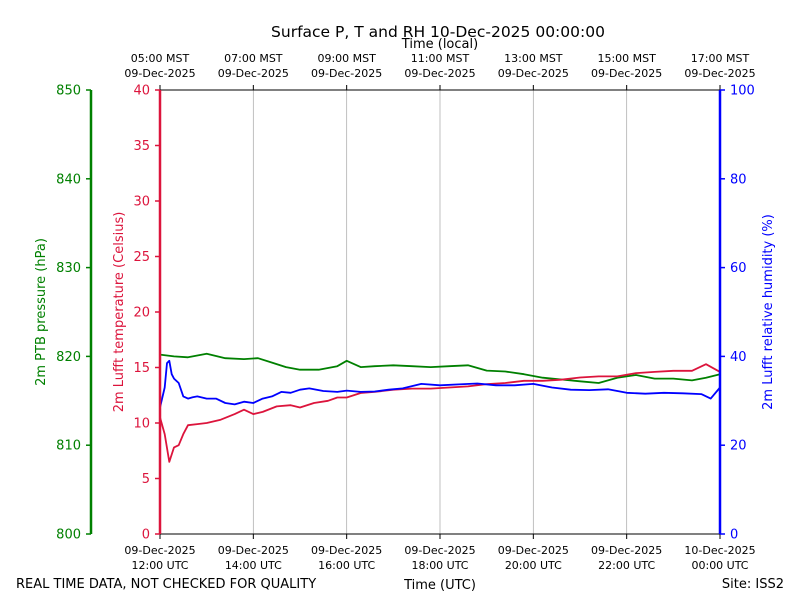  What do you see at coordinates (141, 368) in the screenshot?
I see `temperature-tick-label: 15` at bounding box center [141, 368].